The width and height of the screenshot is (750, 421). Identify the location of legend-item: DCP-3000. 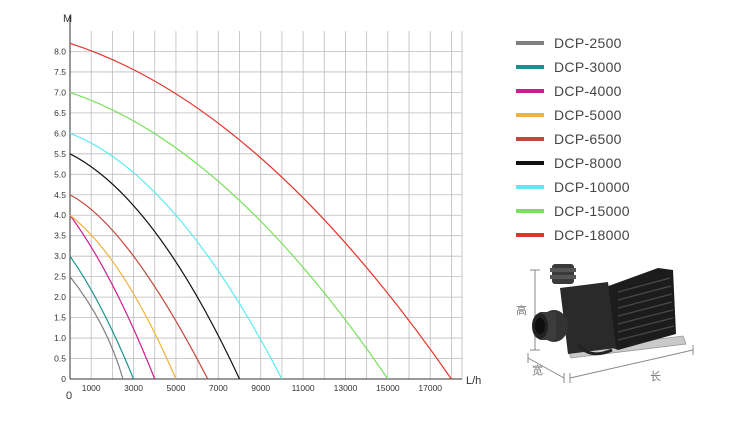
(606, 67).